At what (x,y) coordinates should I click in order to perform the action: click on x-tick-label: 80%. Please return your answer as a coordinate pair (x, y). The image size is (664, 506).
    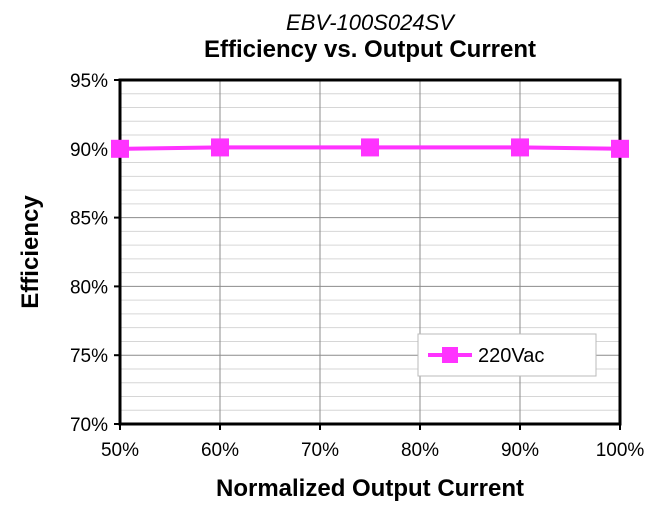
    Looking at the image, I should click on (420, 450).